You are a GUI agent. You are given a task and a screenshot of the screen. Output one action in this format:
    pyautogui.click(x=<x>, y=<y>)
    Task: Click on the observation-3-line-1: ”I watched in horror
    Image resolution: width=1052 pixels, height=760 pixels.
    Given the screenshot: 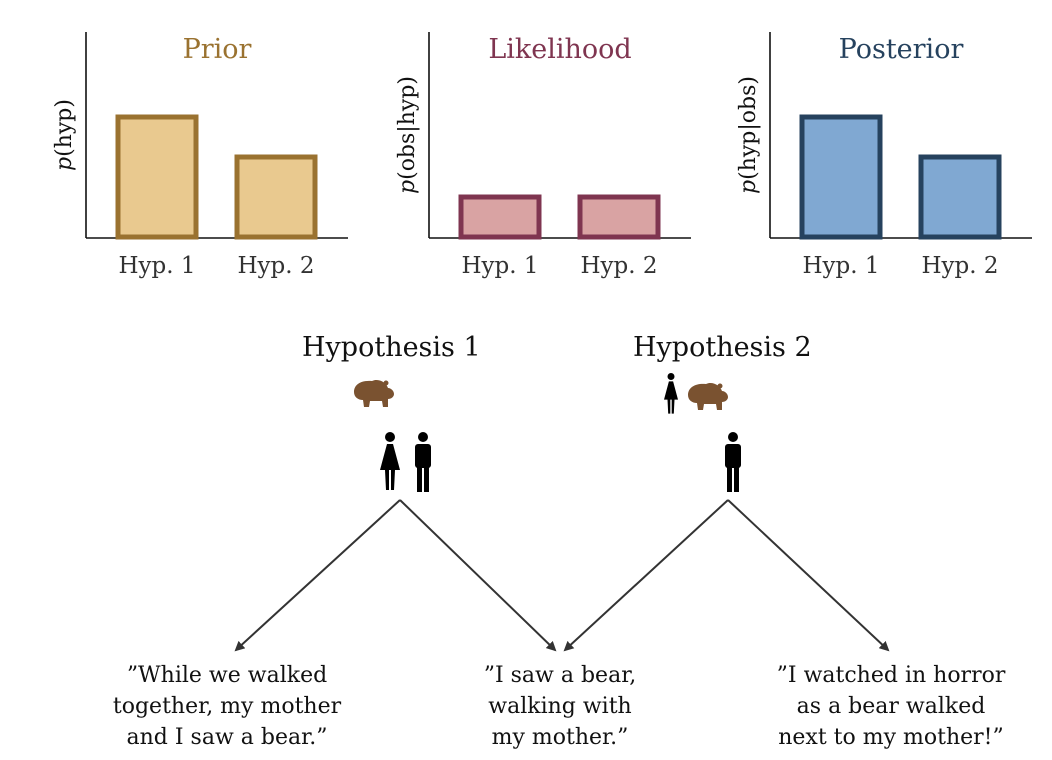 What is the action you would take?
    pyautogui.click(x=891, y=675)
    